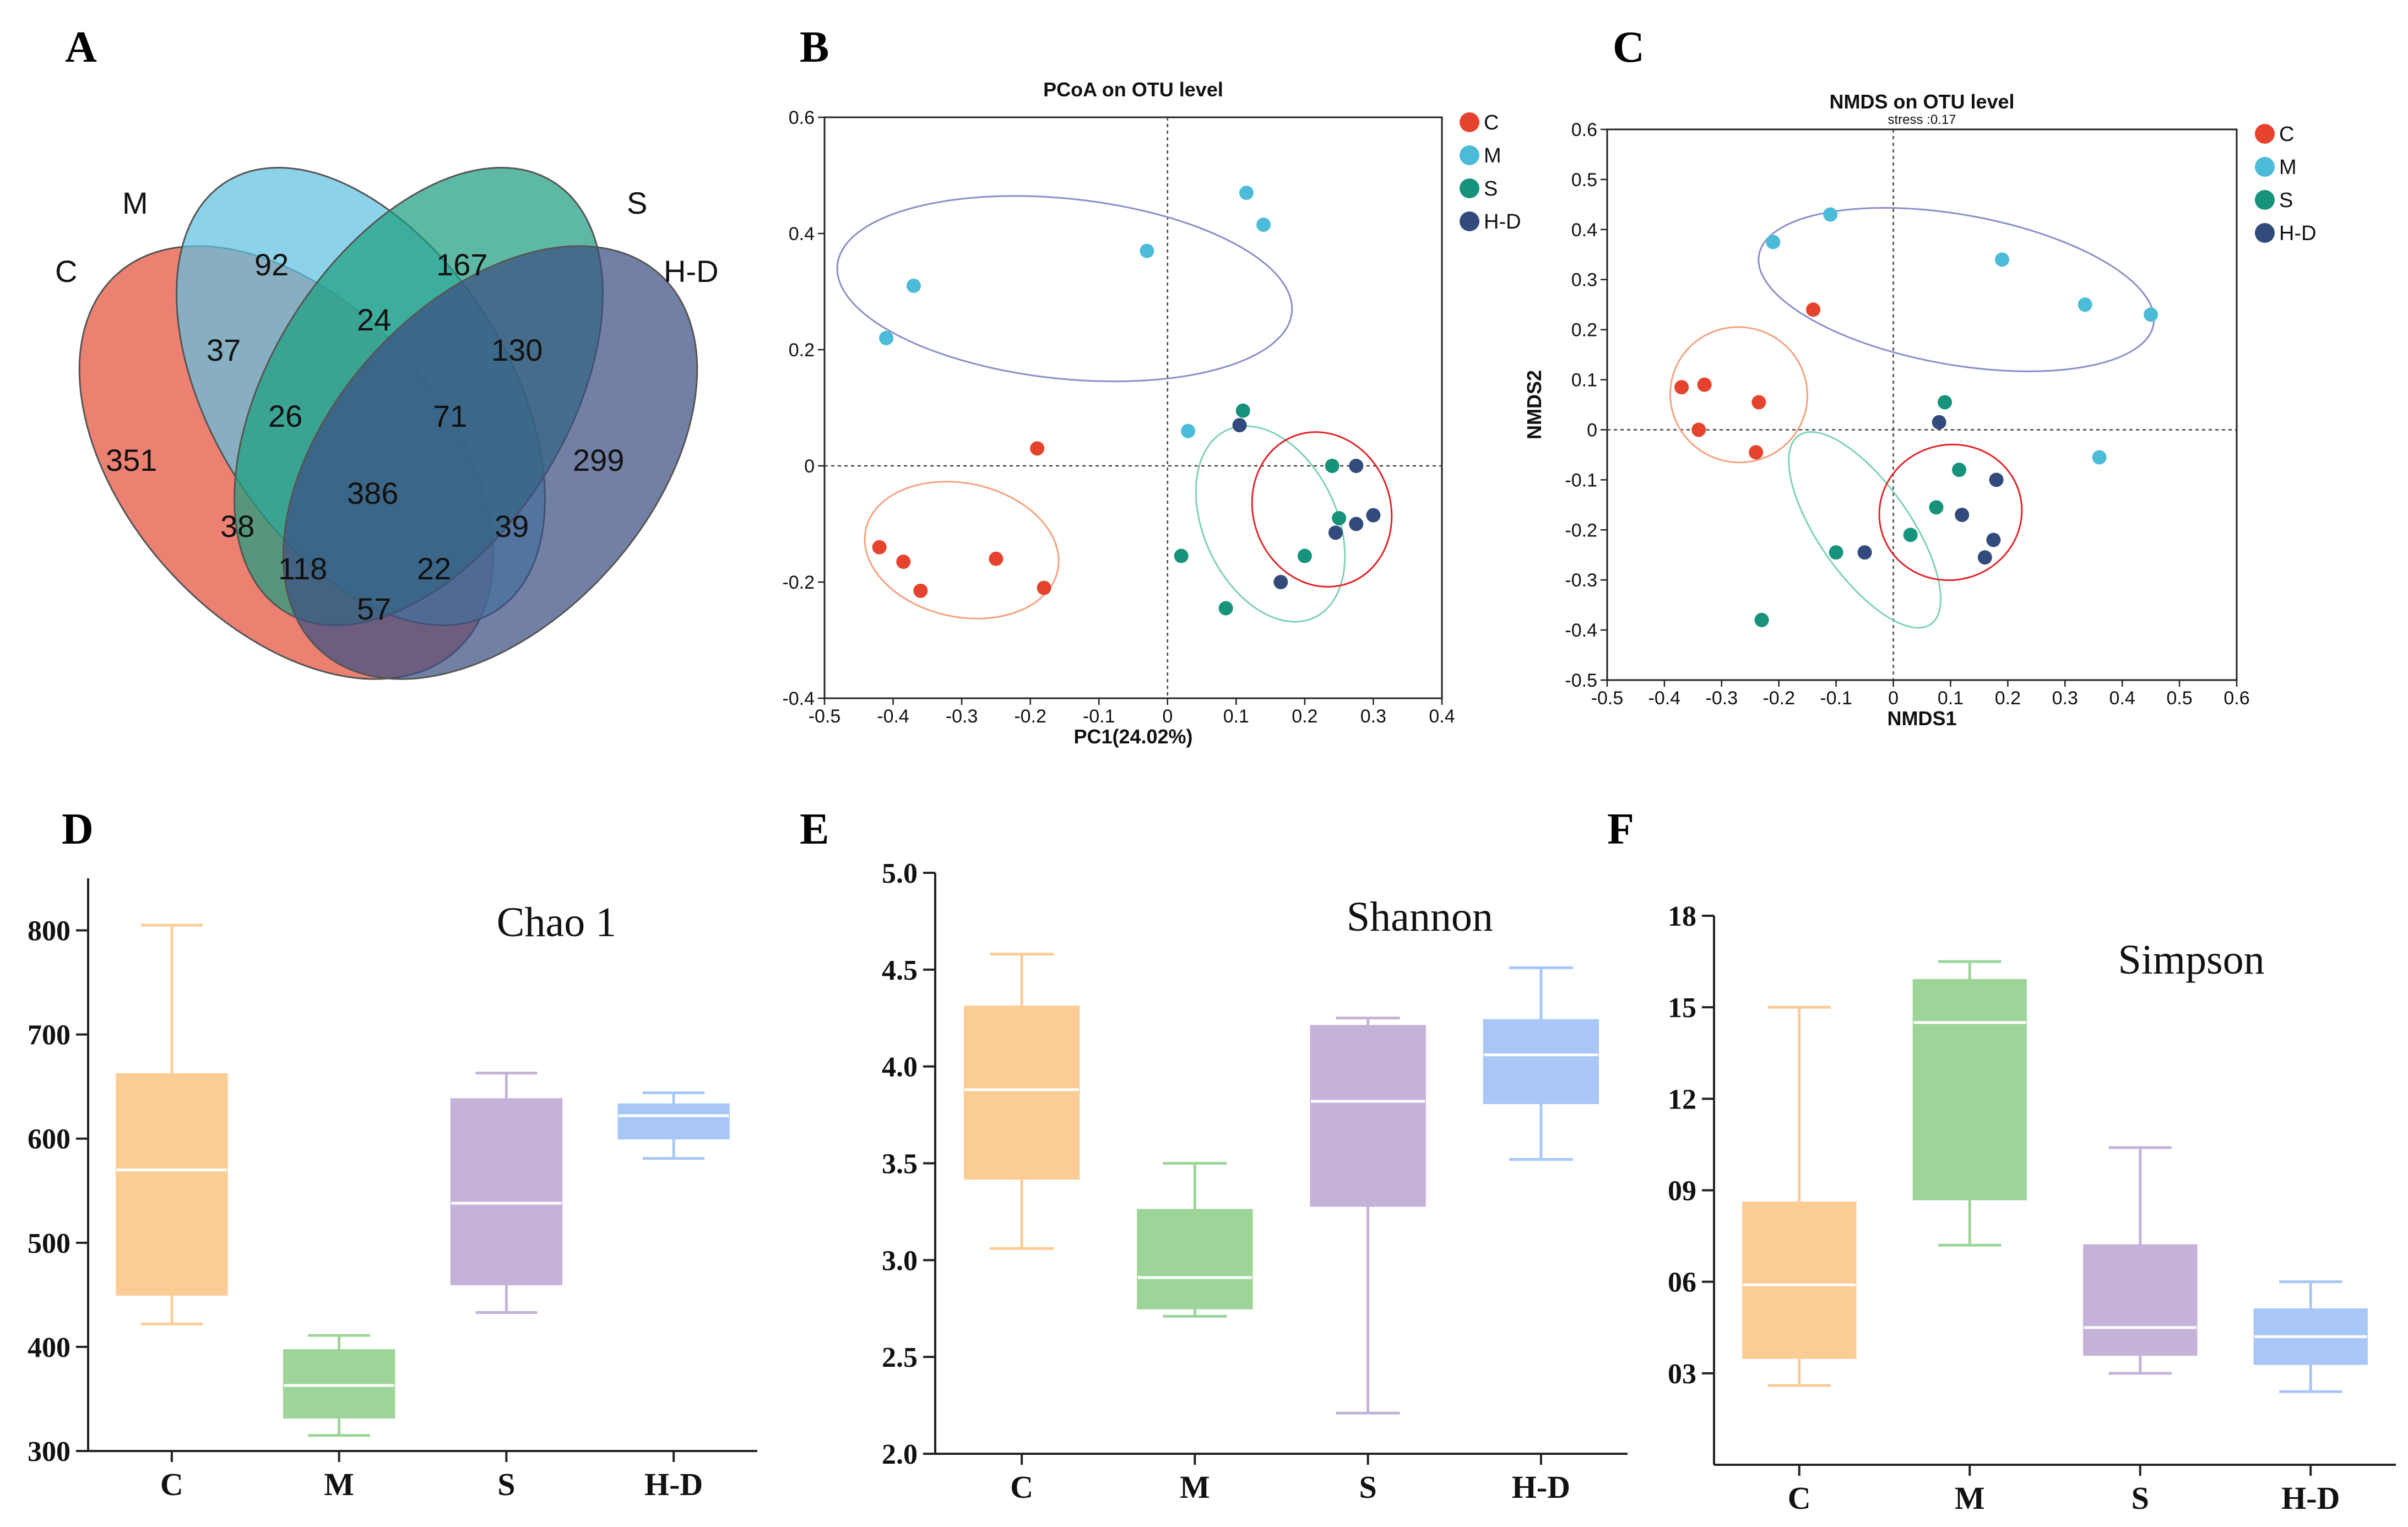  Describe the element at coordinates (2236, 698) in the screenshot. I see `x-tick-label: 0.6` at that location.